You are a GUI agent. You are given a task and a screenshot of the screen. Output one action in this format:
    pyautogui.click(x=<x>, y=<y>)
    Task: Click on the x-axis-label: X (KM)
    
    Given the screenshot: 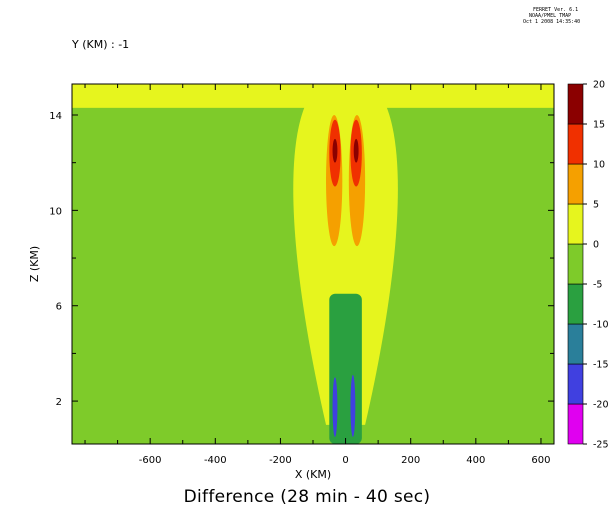 What is the action you would take?
    pyautogui.click(x=313, y=474)
    